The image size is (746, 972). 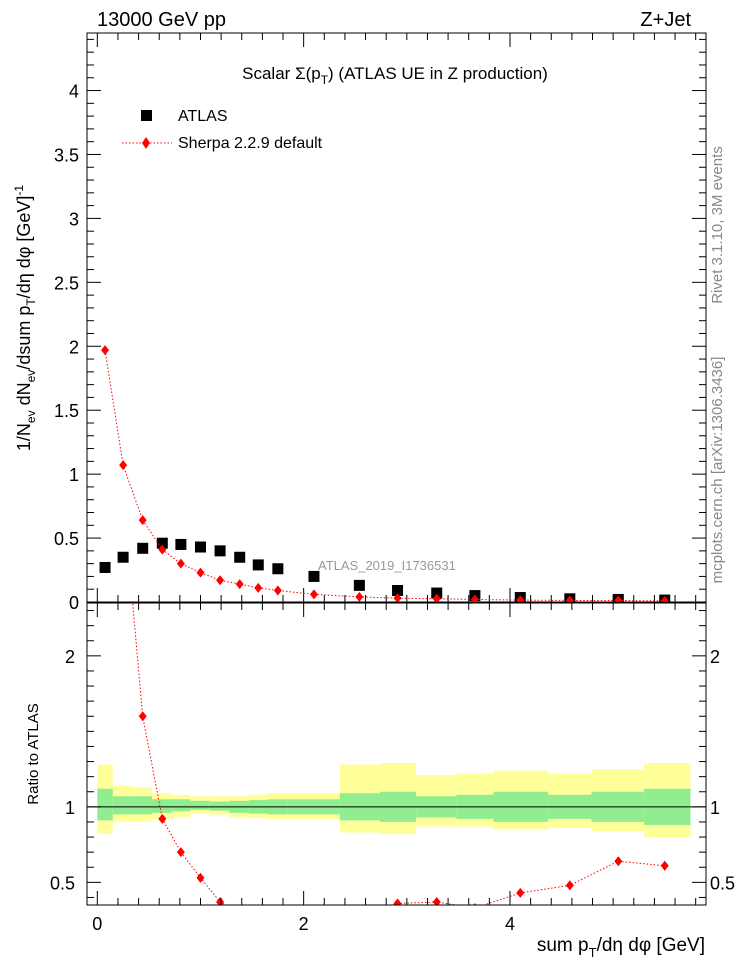 I want to click on x-tick-label: 0, so click(x=97, y=924).